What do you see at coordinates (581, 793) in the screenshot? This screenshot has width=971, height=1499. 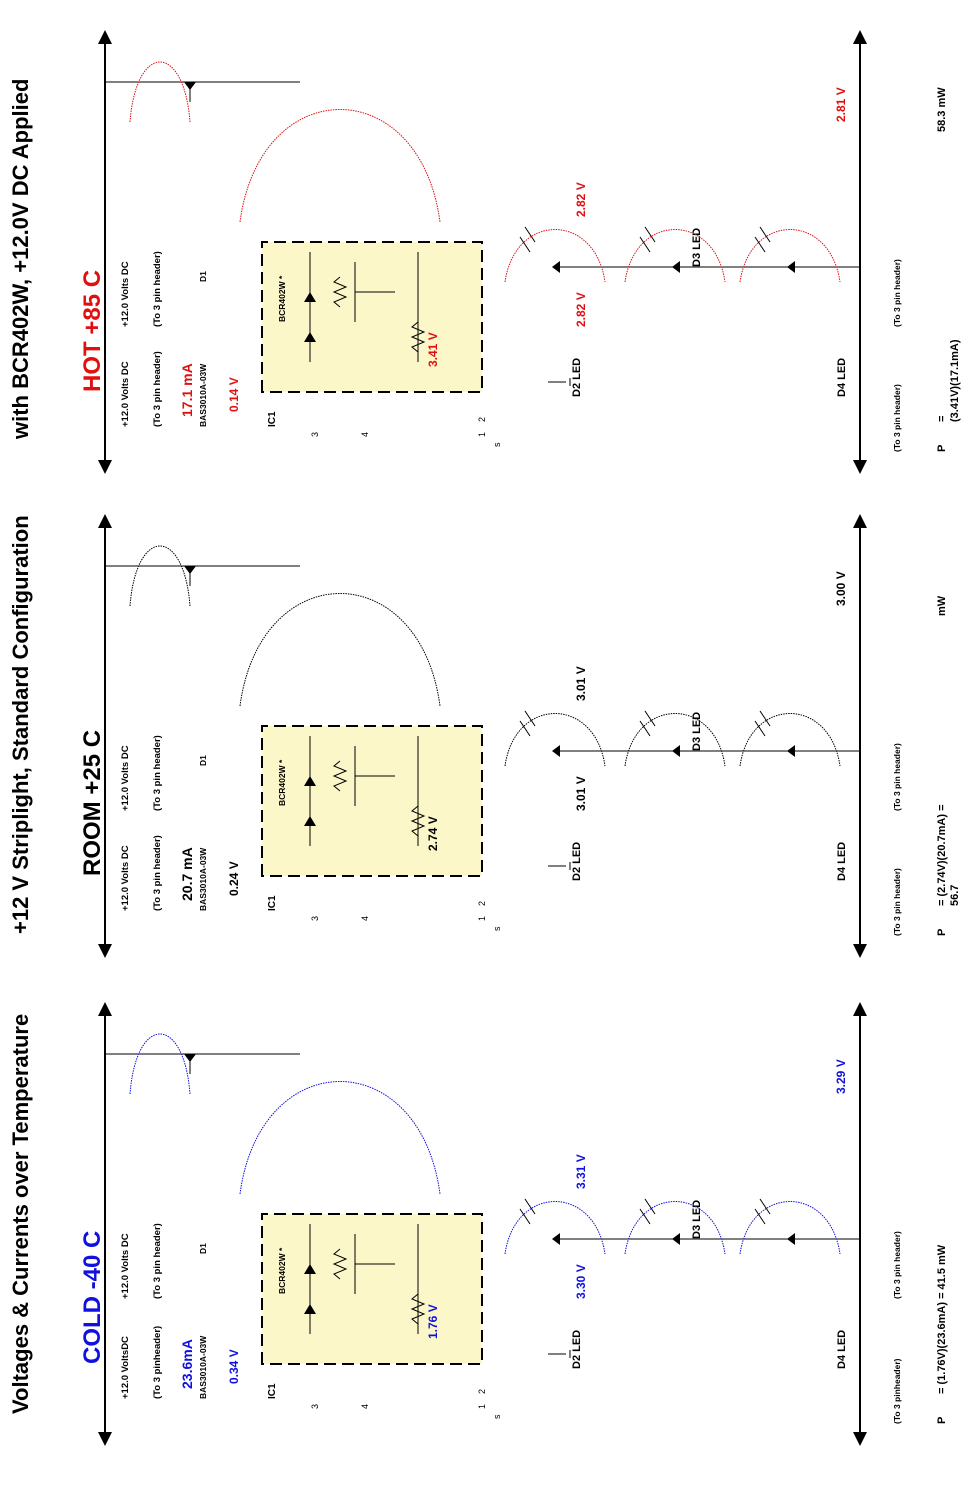 I see `led-d2-voltage: 3.01 V` at bounding box center [581, 793].